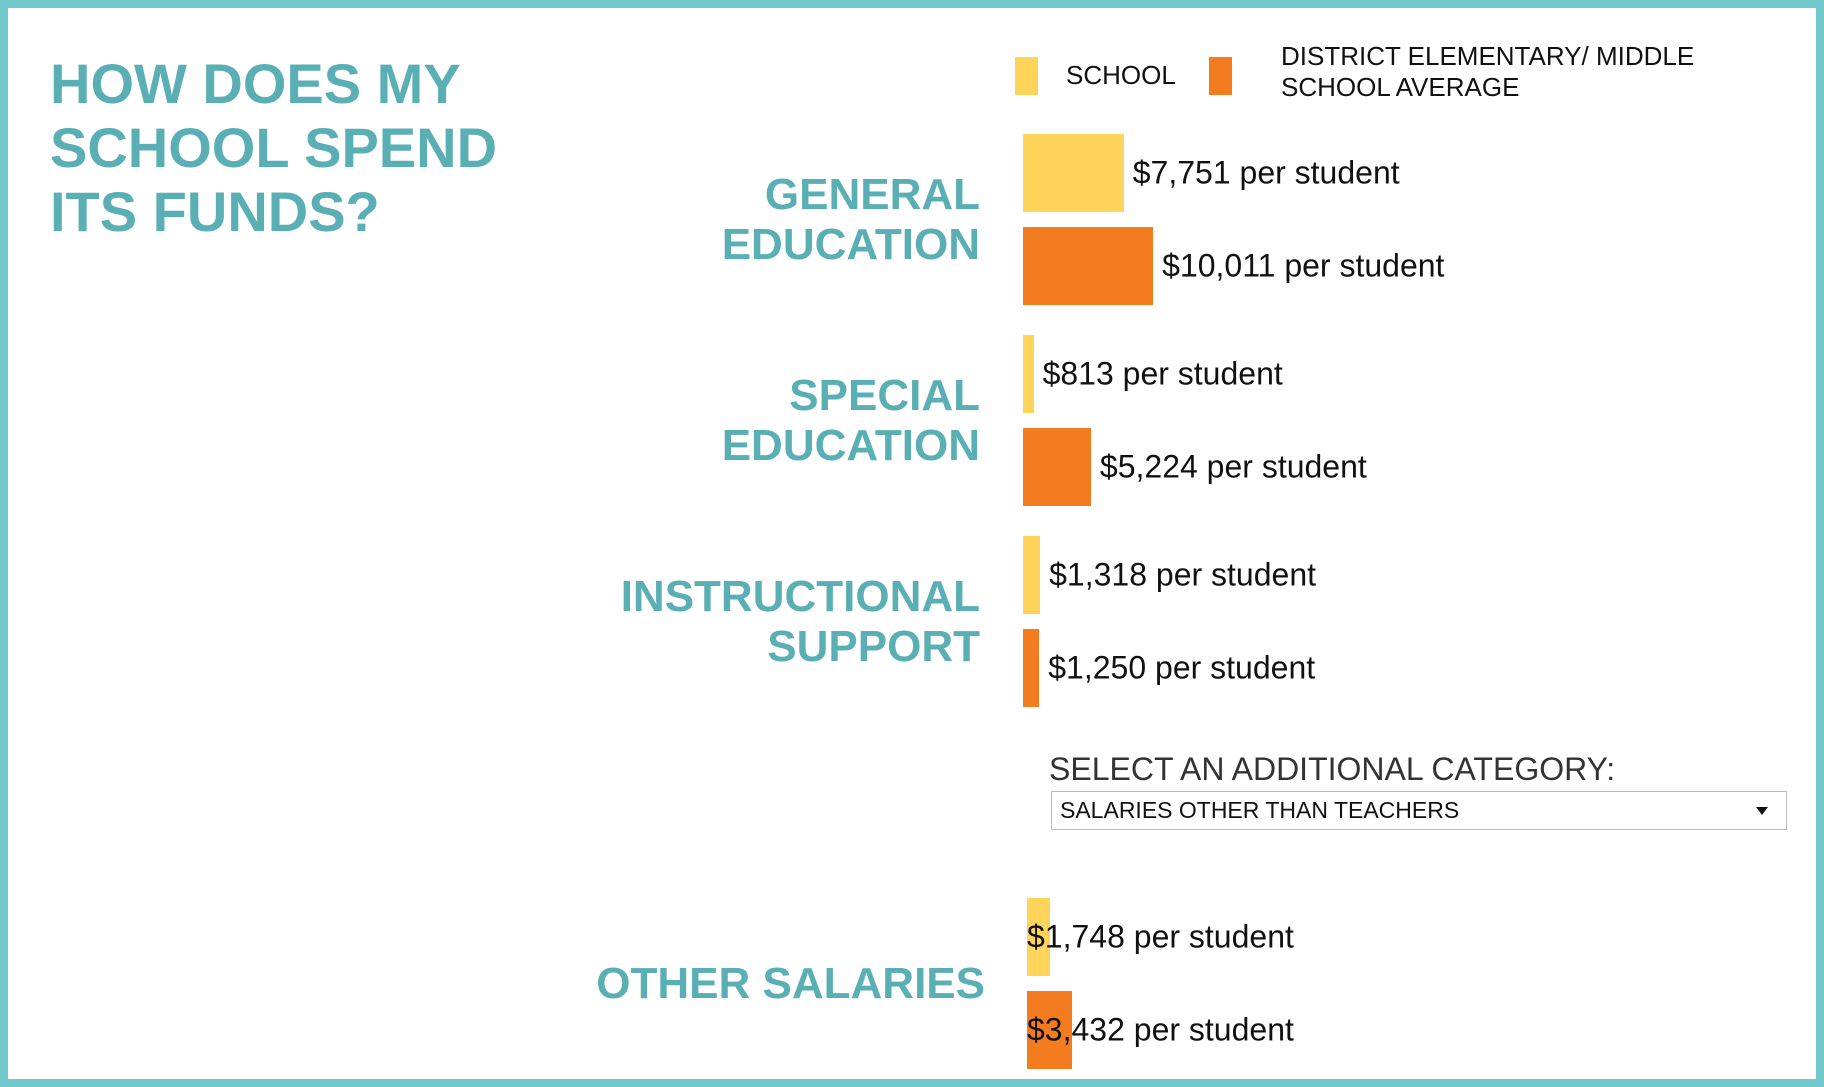 Image resolution: width=1824 pixels, height=1087 pixels. I want to click on value-label: $3,432 per student, so click(1160, 1029).